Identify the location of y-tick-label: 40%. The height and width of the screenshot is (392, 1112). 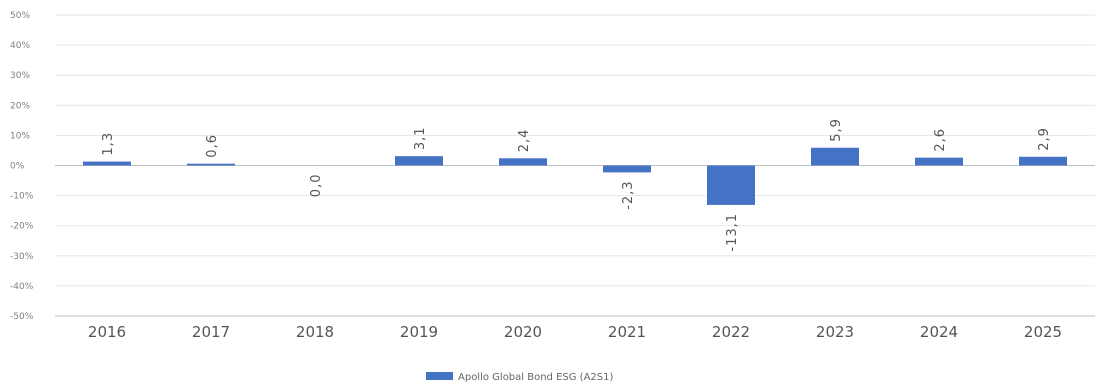
(20, 46).